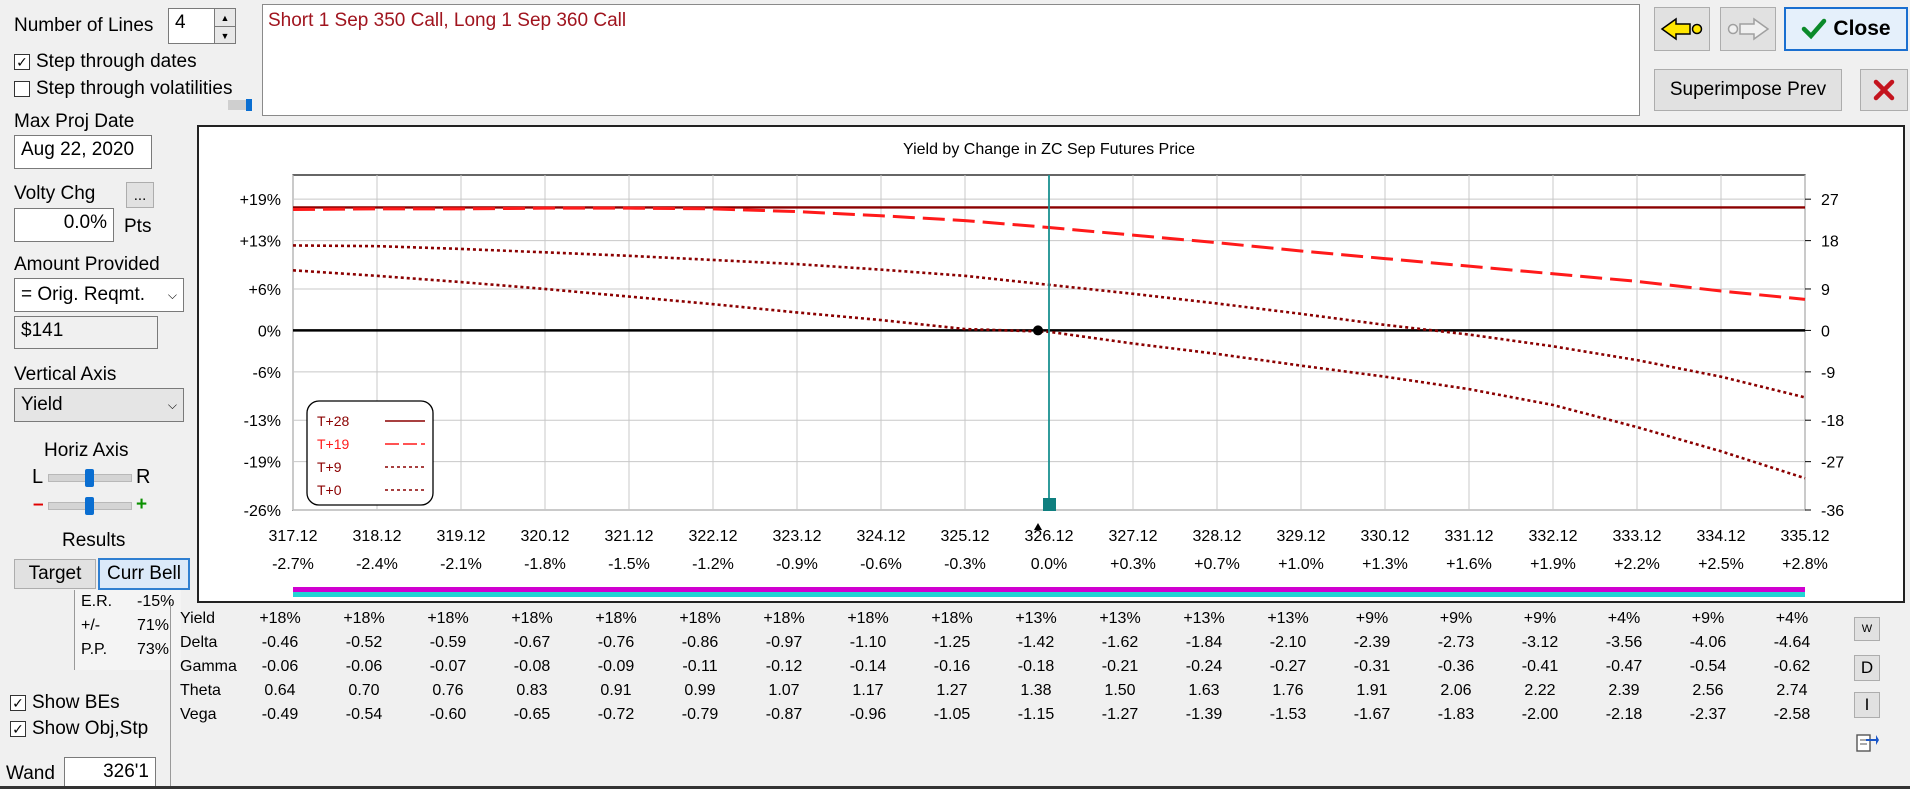 Image resolution: width=1910 pixels, height=789 pixels. Describe the element at coordinates (532, 690) in the screenshot. I see `greeks-cell: 0.83` at that location.